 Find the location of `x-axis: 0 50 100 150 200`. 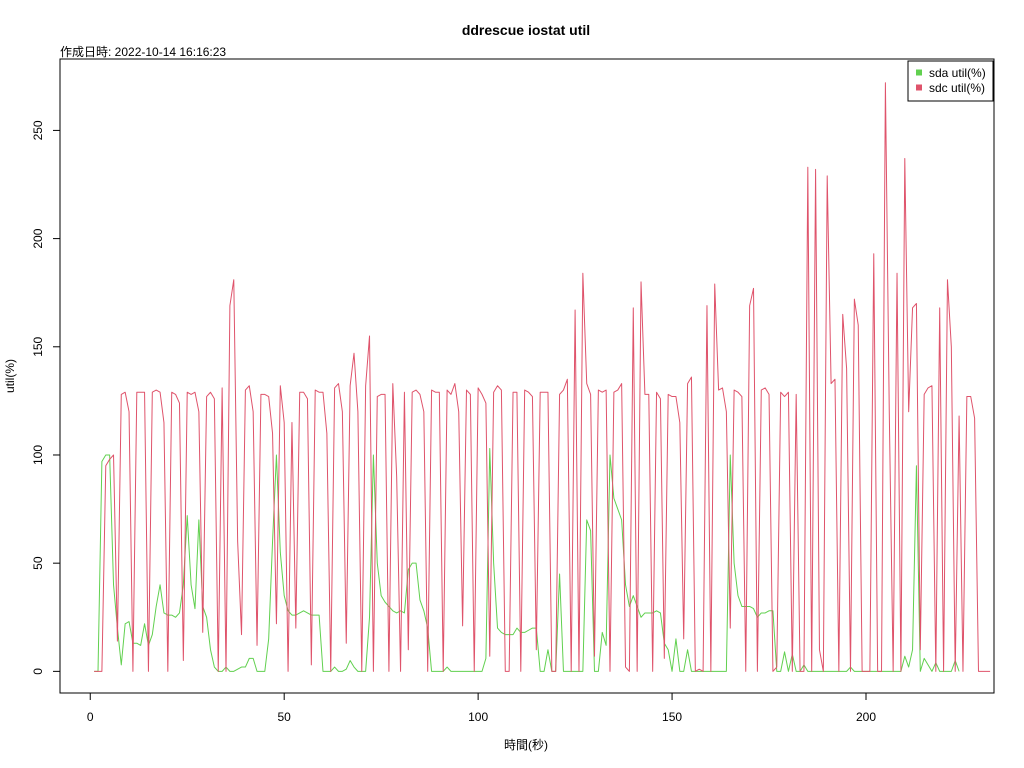

x-axis: 0 50 100 150 200 is located at coordinates (481, 708).